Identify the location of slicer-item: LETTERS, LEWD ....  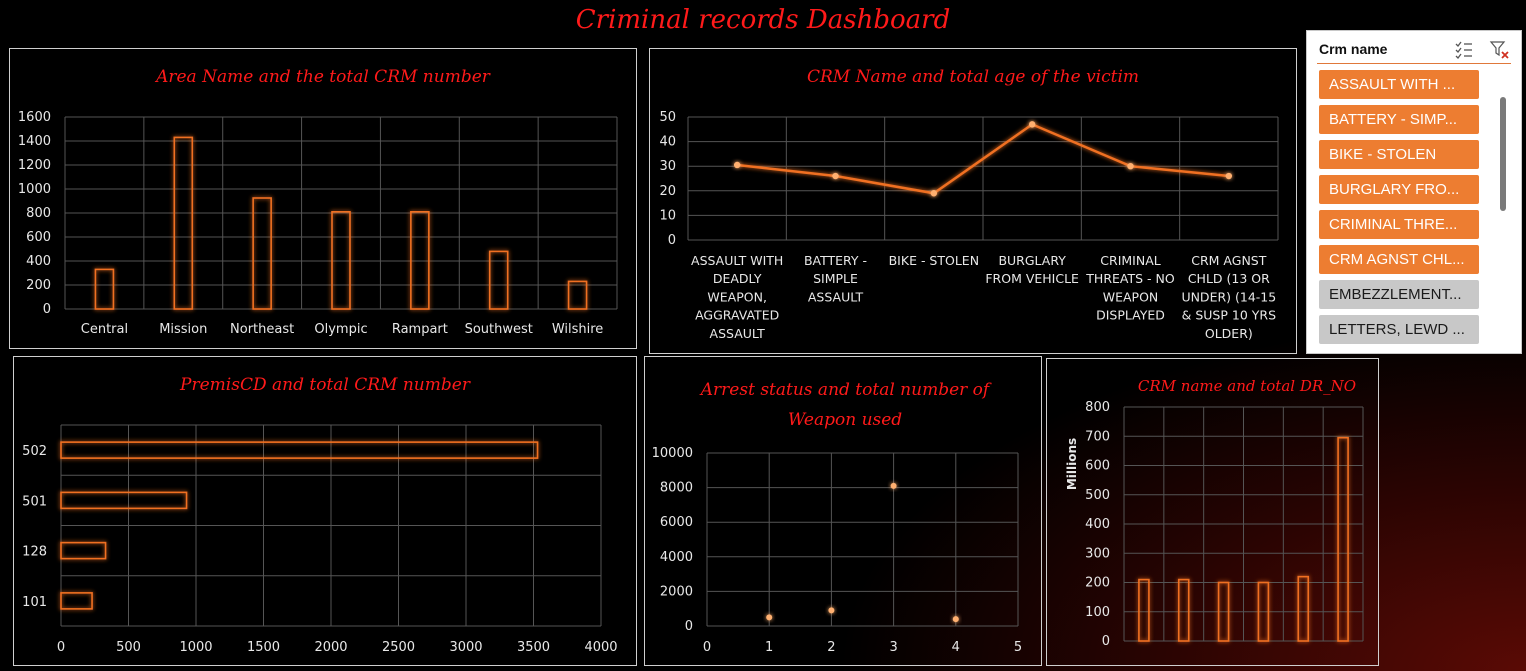
(1399, 329).